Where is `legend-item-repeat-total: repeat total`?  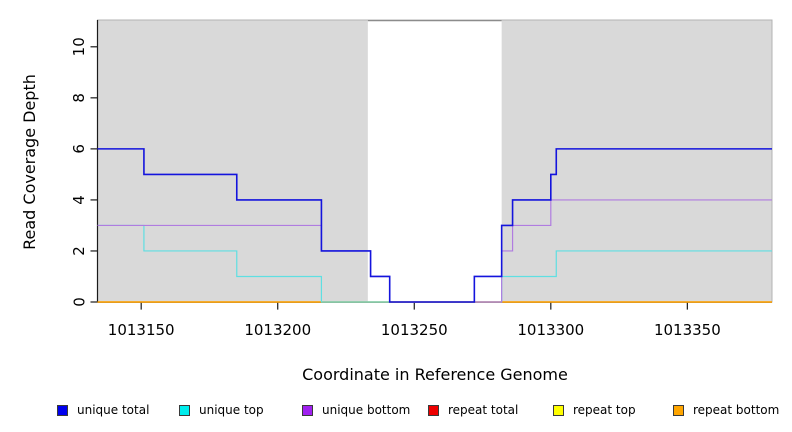
legend-item-repeat-total: repeat total is located at coordinates (473, 410).